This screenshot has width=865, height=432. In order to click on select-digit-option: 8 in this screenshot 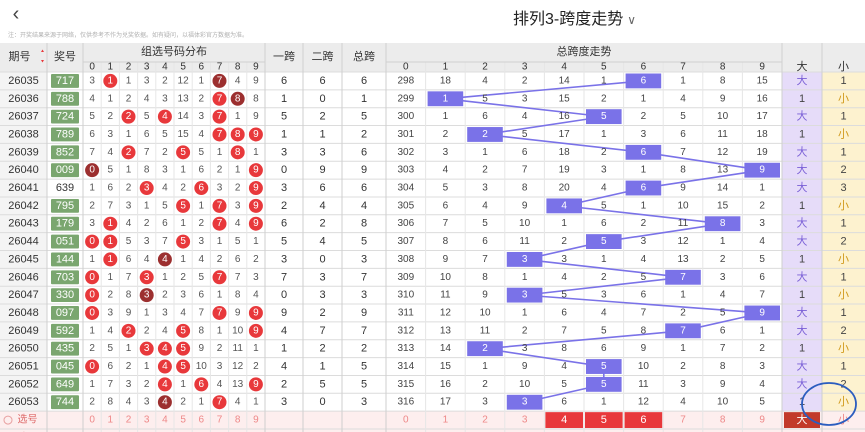, I will do `click(238, 420)`.